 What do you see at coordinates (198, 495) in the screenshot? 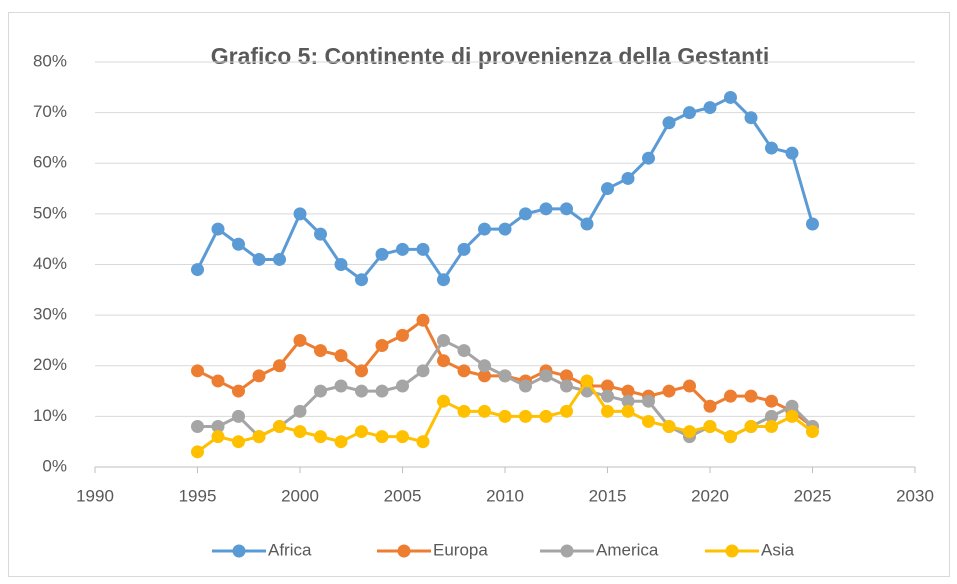
I see `x-tick-label: 1995` at bounding box center [198, 495].